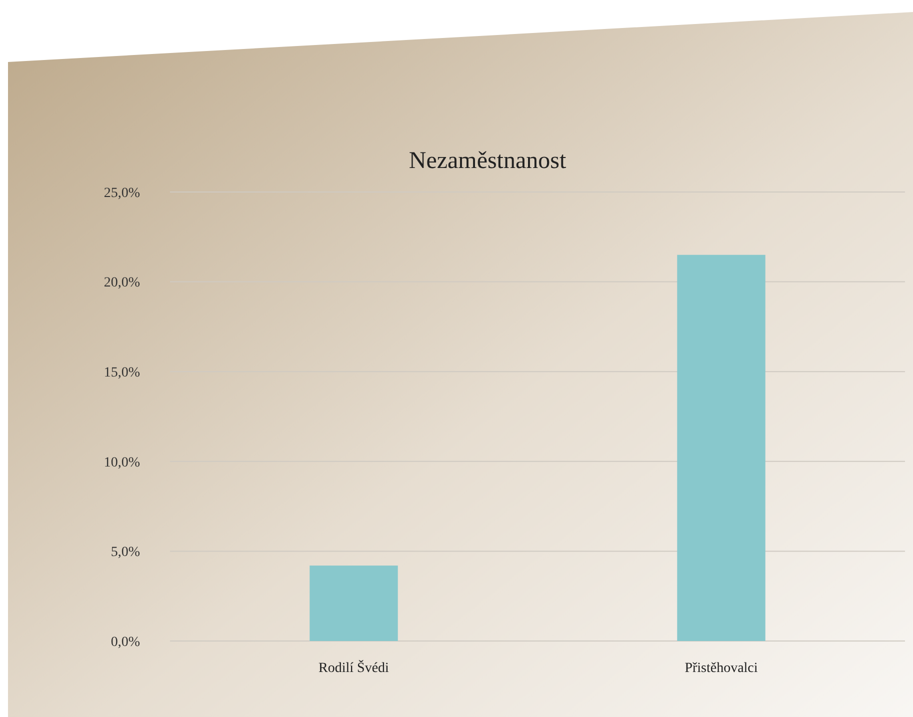 The width and height of the screenshot is (913, 717). I want to click on chart-title: Nezaměstnanost, so click(487, 161).